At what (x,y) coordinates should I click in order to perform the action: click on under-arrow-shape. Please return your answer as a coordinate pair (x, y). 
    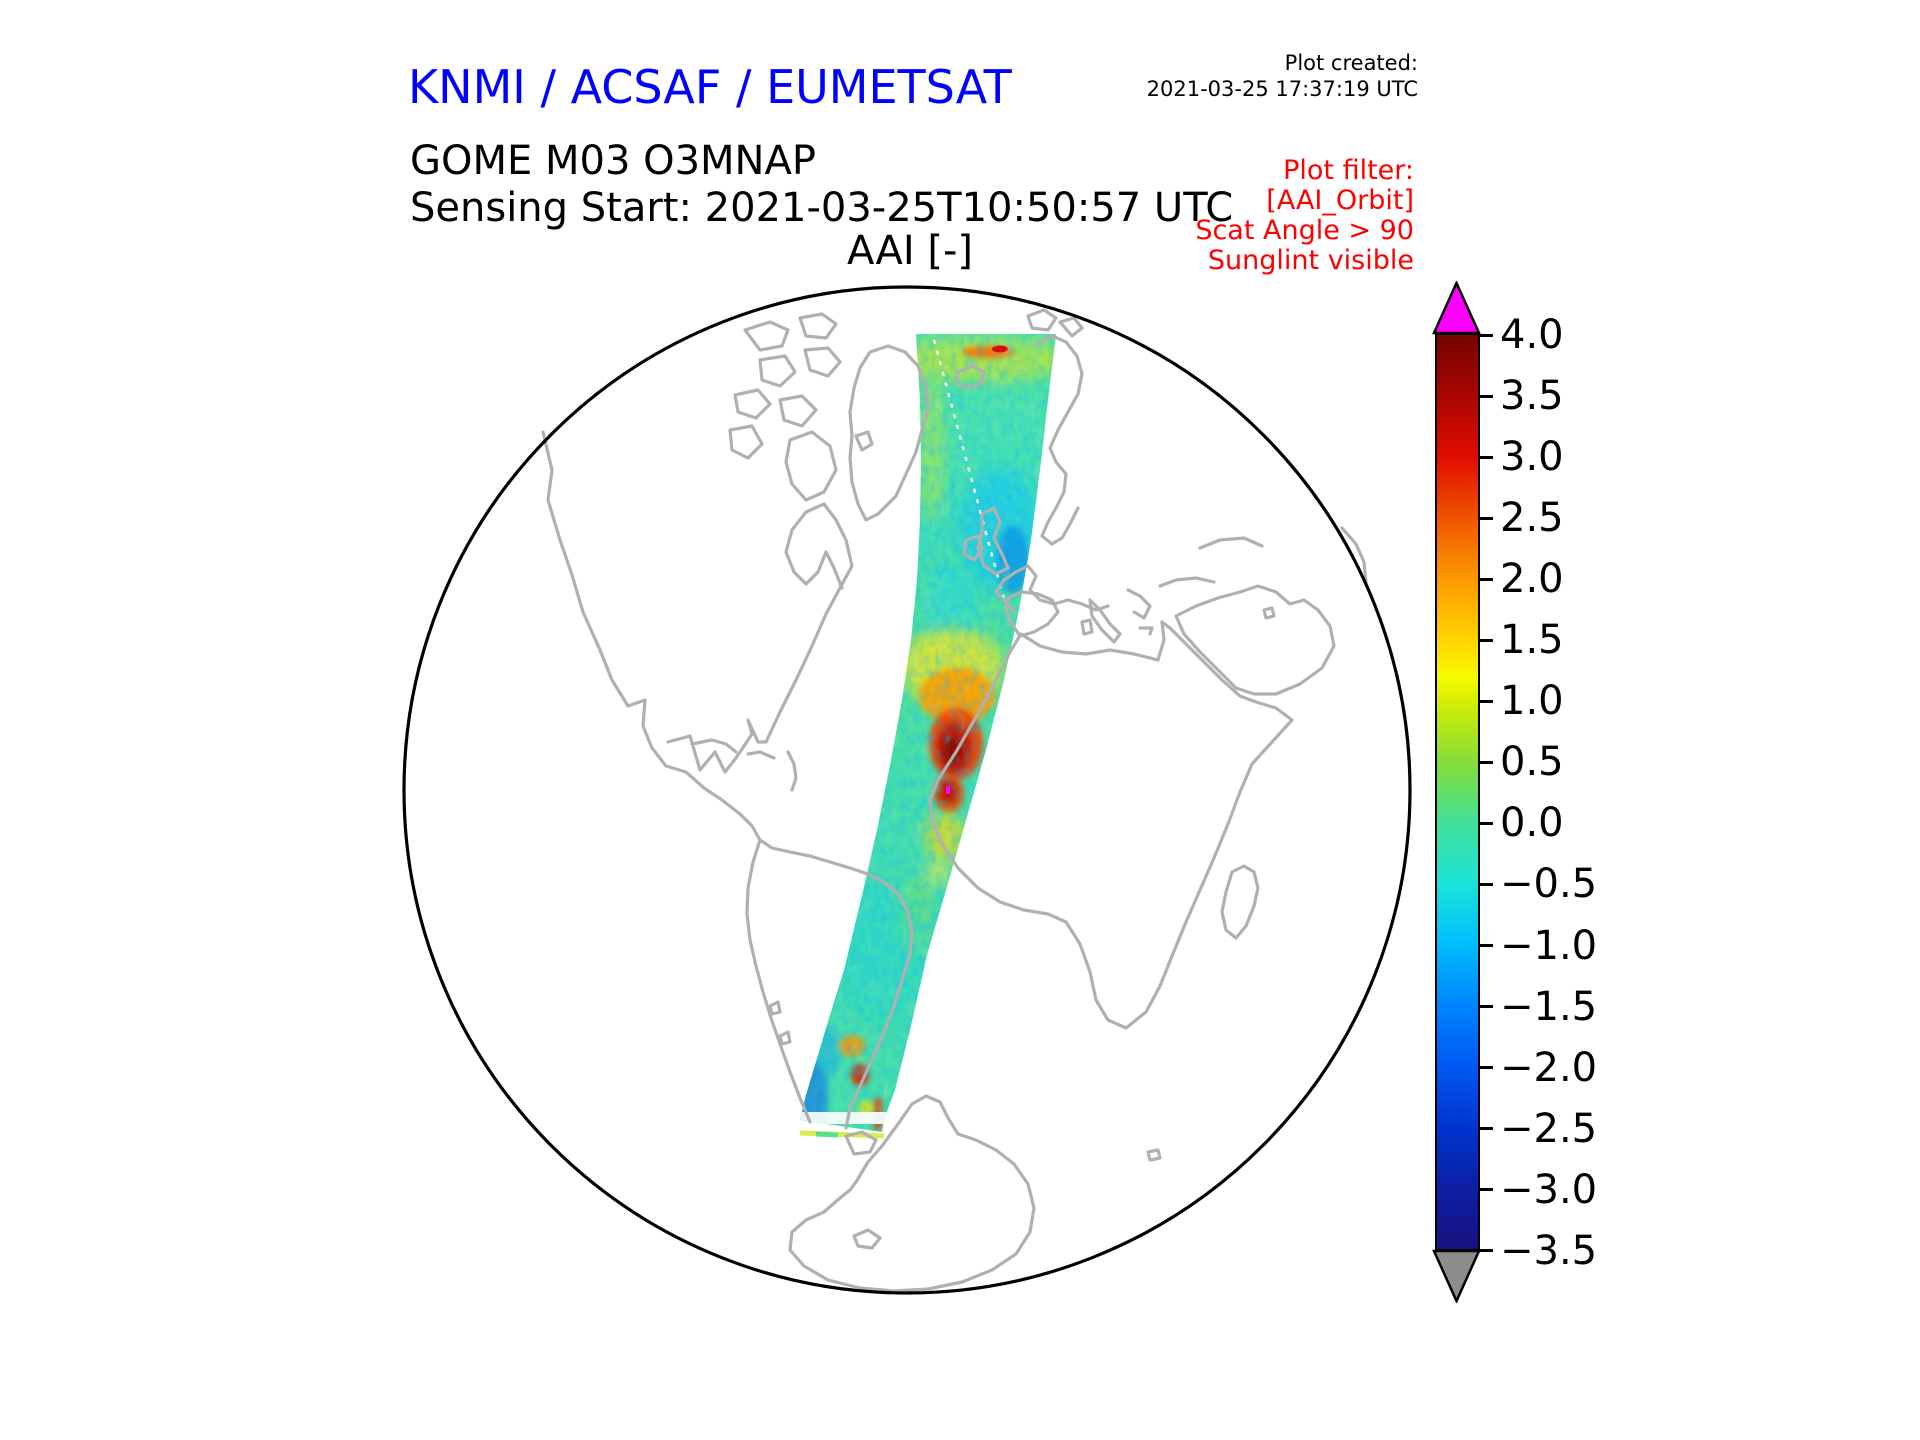
    Looking at the image, I should click on (1456, 1276).